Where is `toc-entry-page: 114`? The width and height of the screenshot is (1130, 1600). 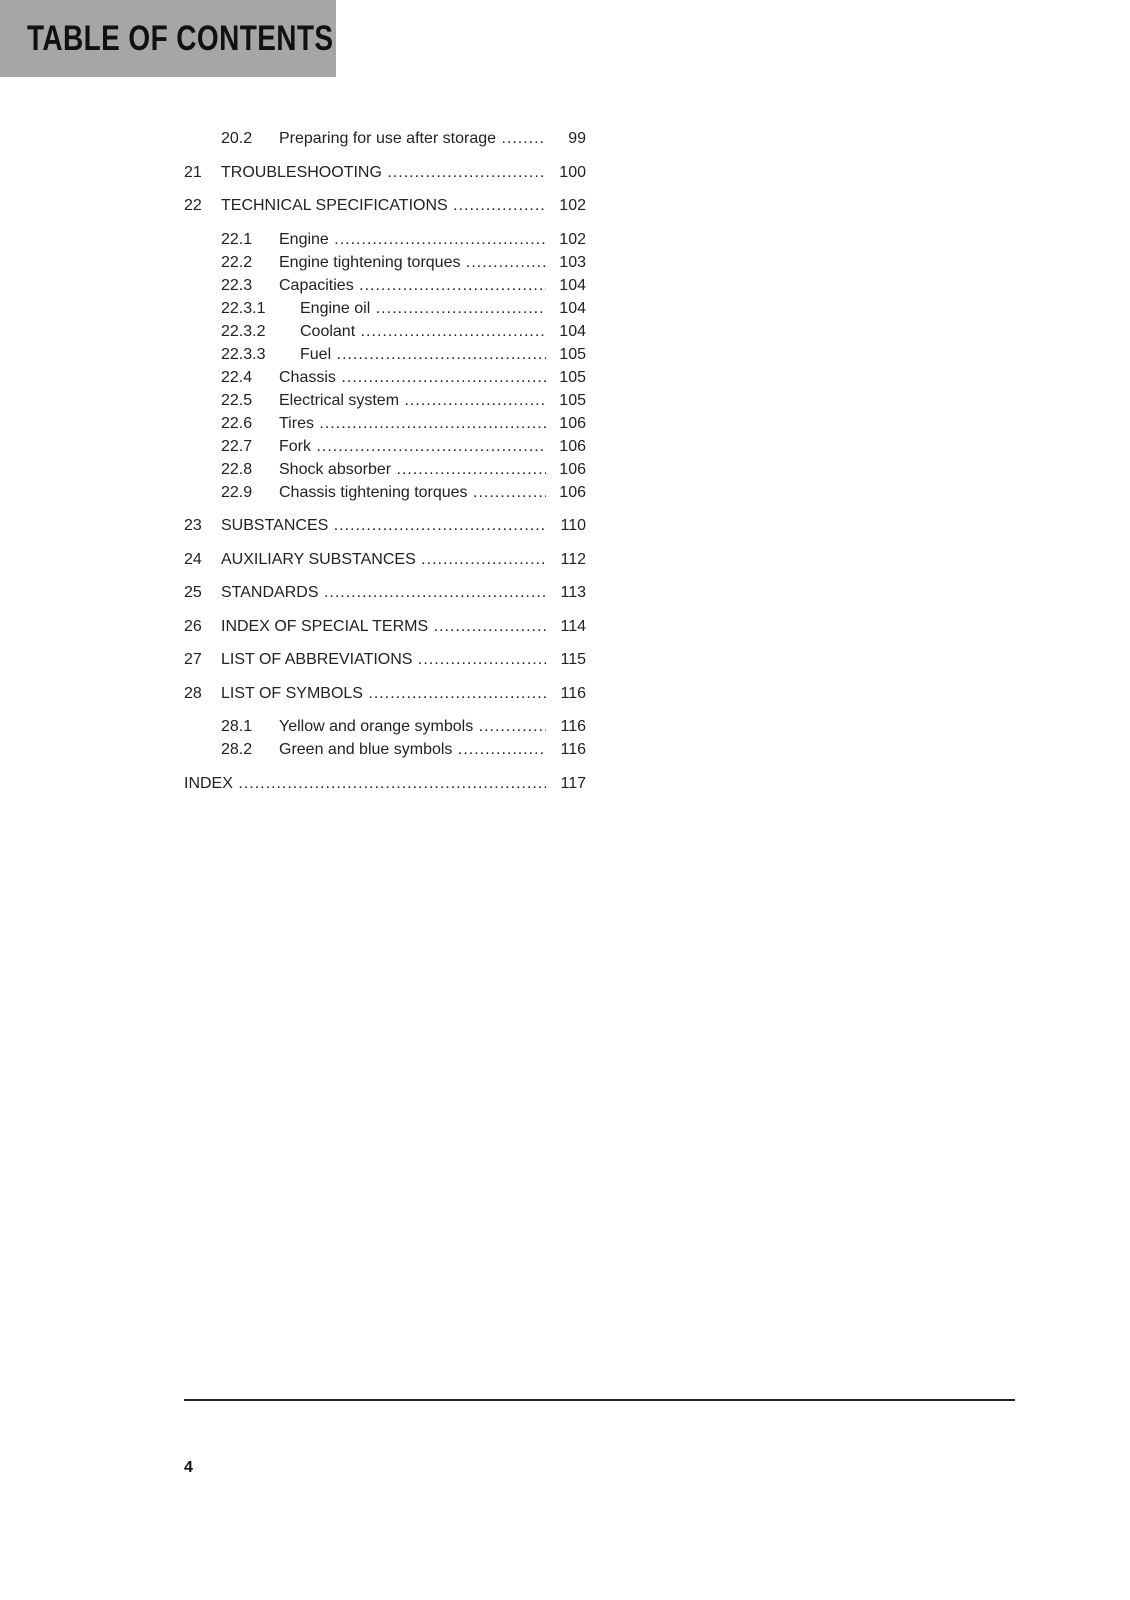 toc-entry-page: 114 is located at coordinates (573, 626).